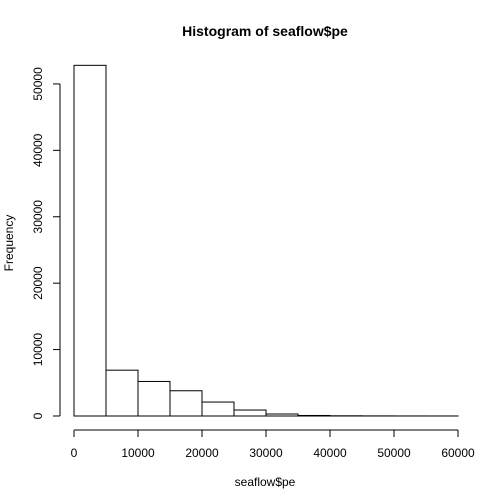 Image resolution: width=504 pixels, height=504 pixels. I want to click on y-tick-label: 40000, so click(38, 150).